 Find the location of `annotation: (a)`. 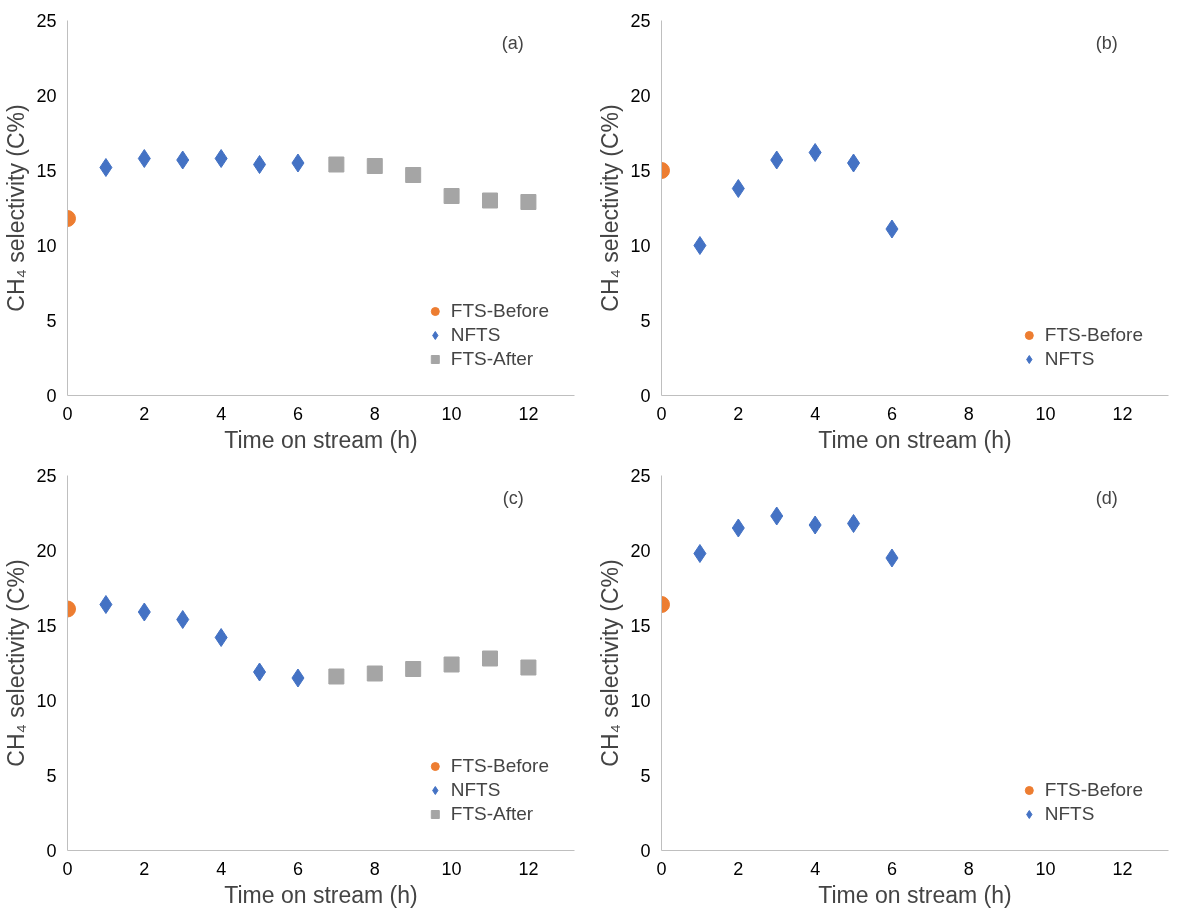

annotation: (a) is located at coordinates (512, 43).